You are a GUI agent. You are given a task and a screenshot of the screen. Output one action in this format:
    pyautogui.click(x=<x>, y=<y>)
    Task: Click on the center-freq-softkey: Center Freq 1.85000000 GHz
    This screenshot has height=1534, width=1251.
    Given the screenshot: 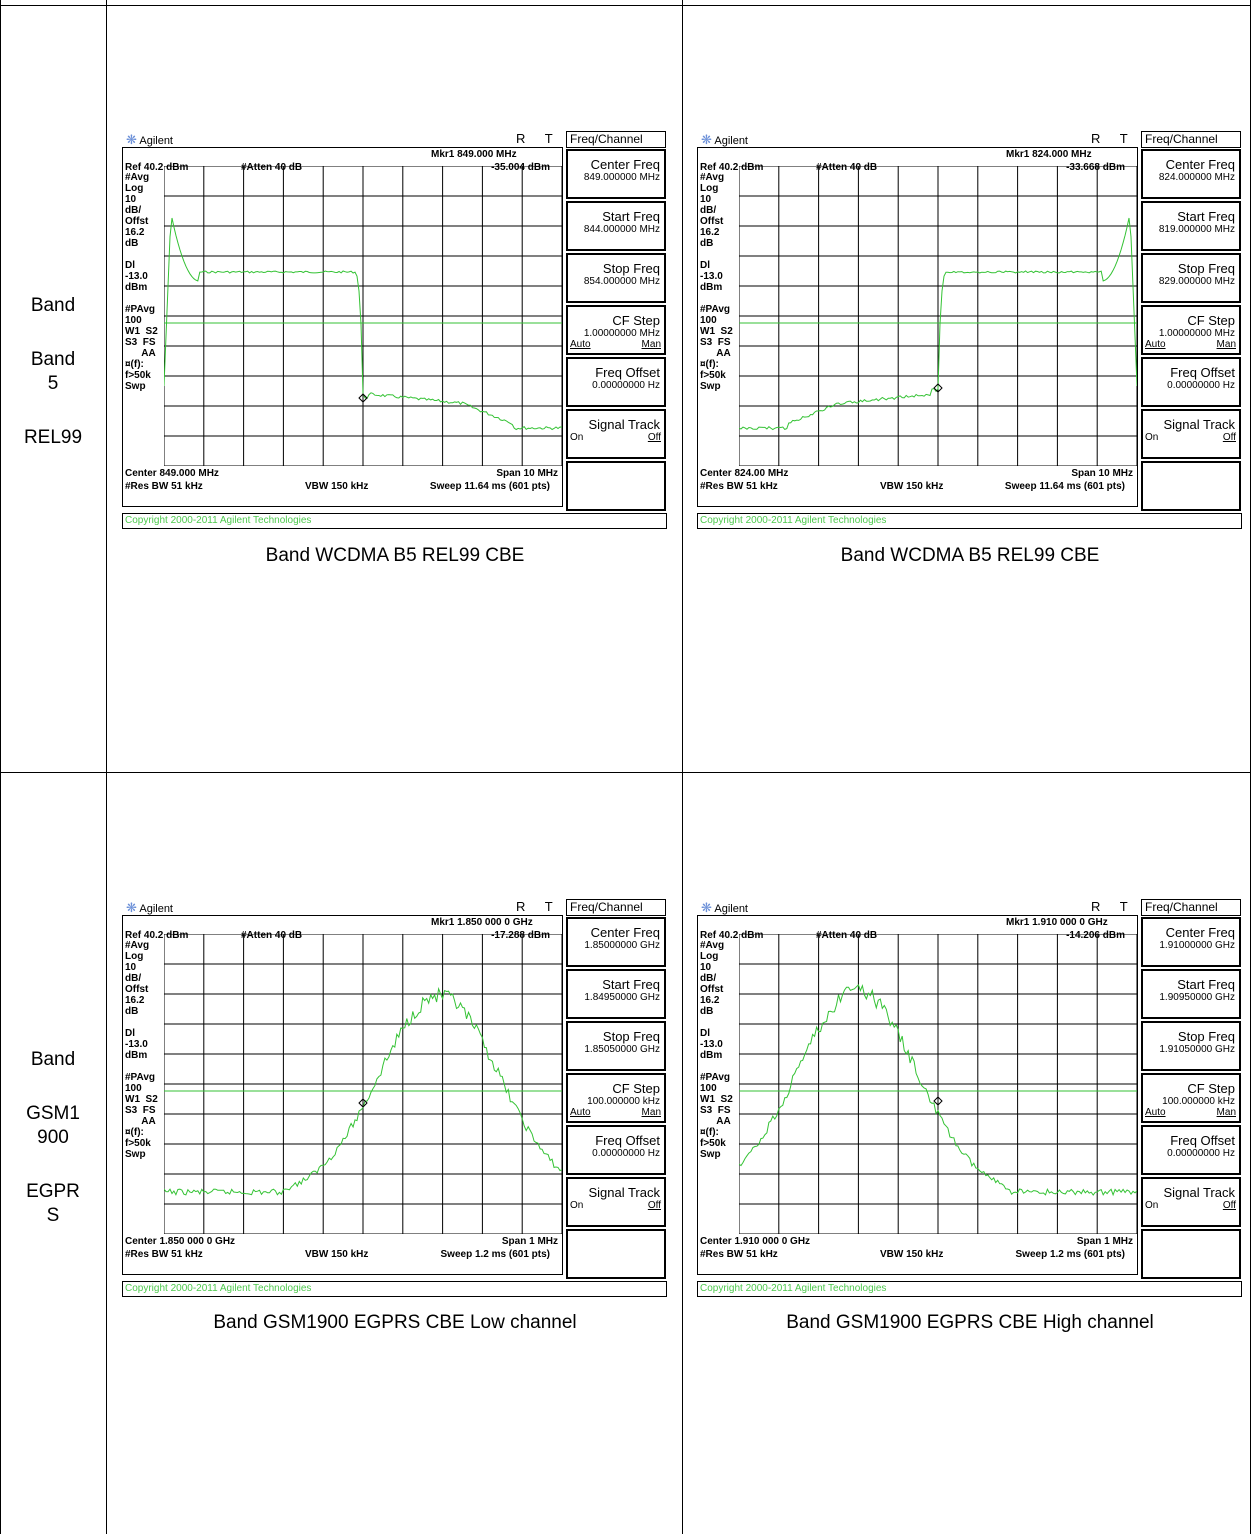 What is the action you would take?
    pyautogui.click(x=616, y=942)
    